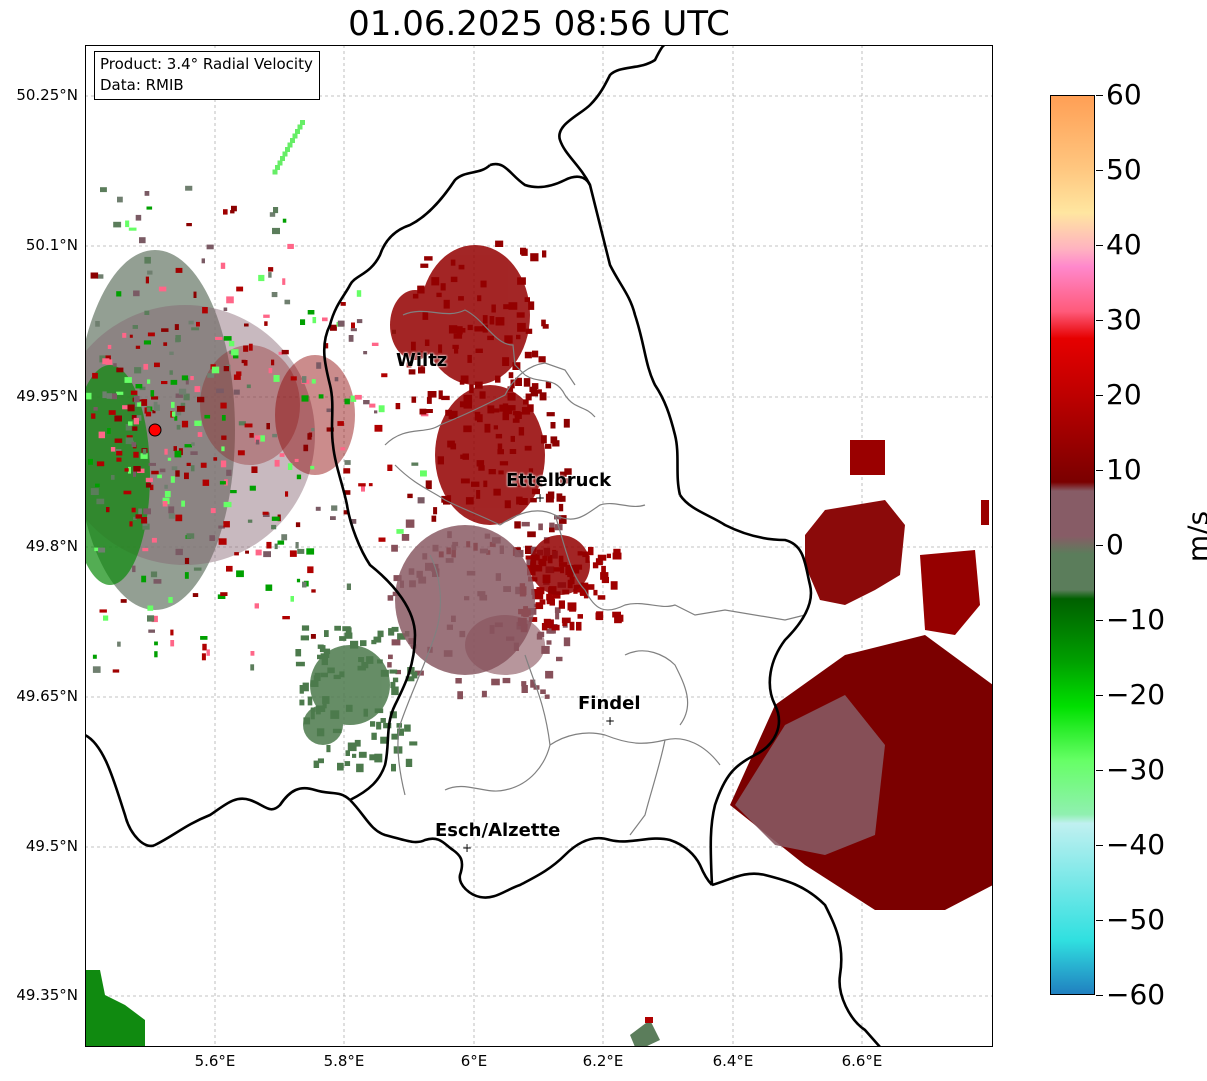  Describe the element at coordinates (498, 830) in the screenshot. I see `city-label-esch-alzette: Esch/Alzette` at that location.